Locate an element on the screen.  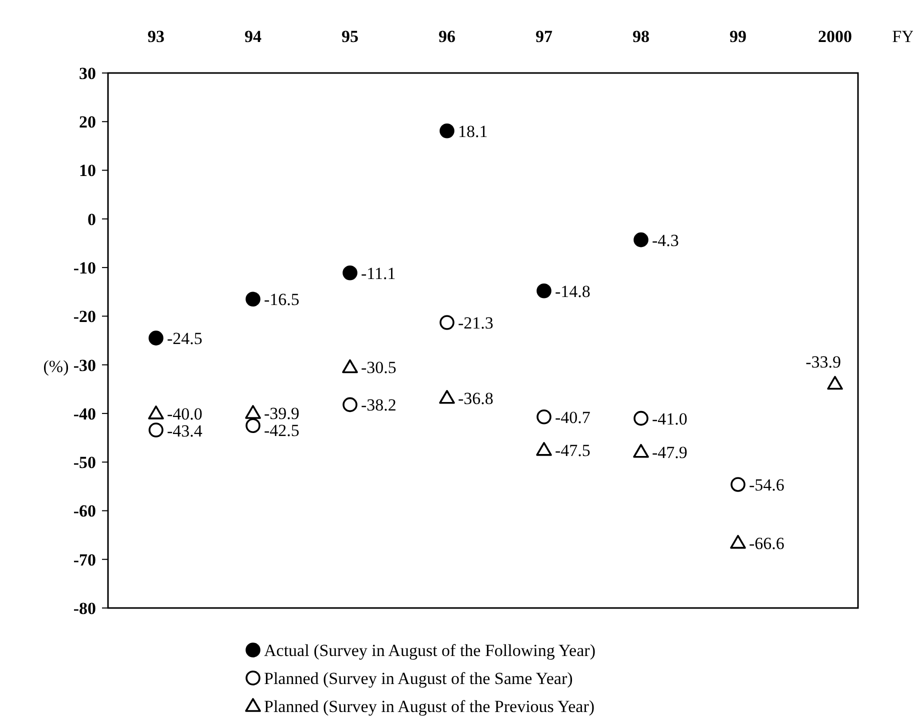
data-label: -36.8 is located at coordinates (476, 398).